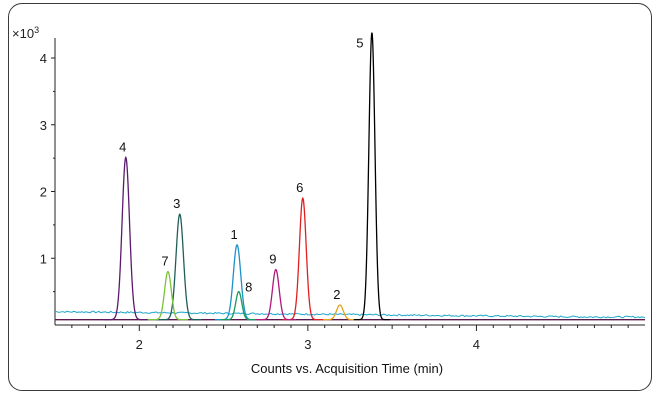 Image resolution: width=655 pixels, height=394 pixels. Describe the element at coordinates (299, 187) in the screenshot. I see `peak-label-6: 6` at that location.